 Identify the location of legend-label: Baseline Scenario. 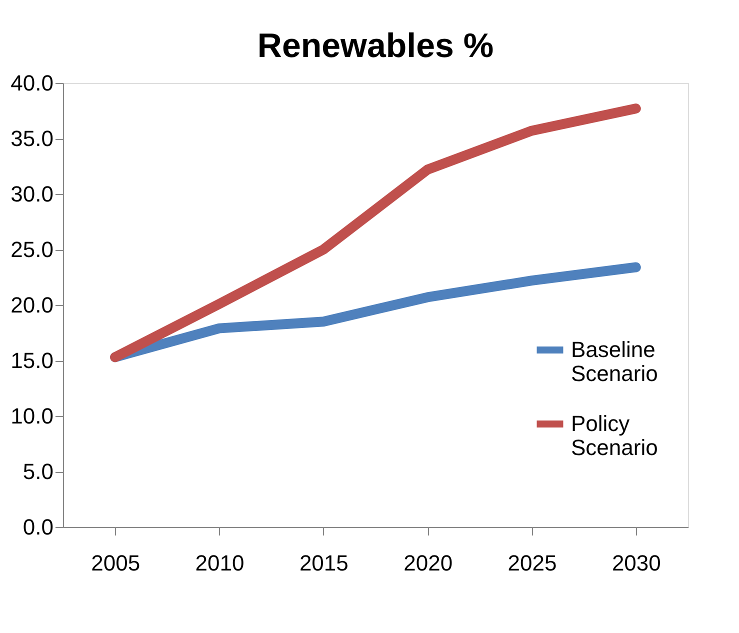
(614, 361).